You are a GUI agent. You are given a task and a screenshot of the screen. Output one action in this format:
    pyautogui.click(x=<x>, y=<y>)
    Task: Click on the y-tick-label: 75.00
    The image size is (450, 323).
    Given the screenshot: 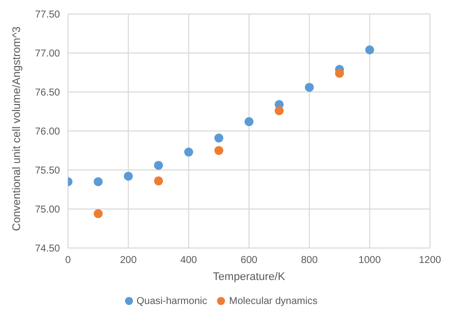 What is the action you would take?
    pyautogui.click(x=47, y=210)
    